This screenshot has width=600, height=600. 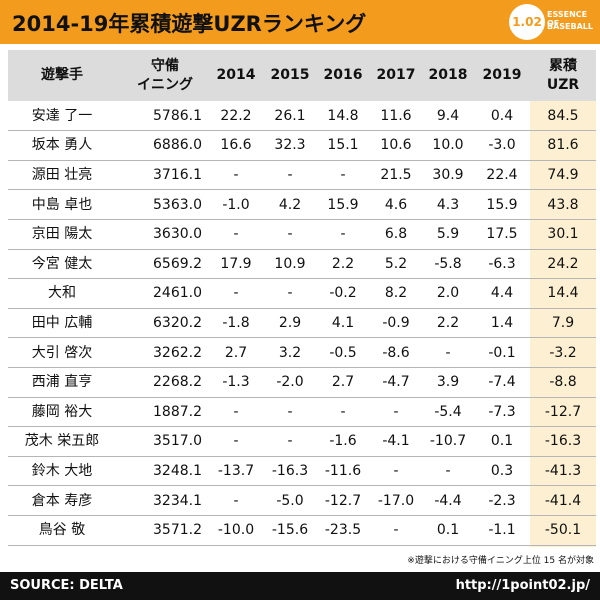 What do you see at coordinates (177, 263) in the screenshot?
I see `table-cell: 6569.2` at bounding box center [177, 263].